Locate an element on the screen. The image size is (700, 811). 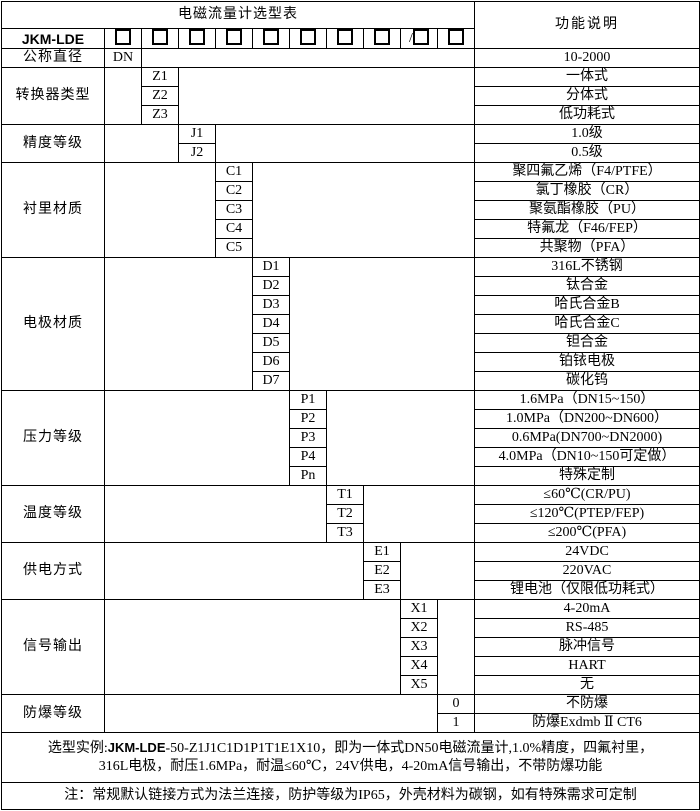
group-label-converter-type: 转换器类型 is located at coordinates (53, 96).